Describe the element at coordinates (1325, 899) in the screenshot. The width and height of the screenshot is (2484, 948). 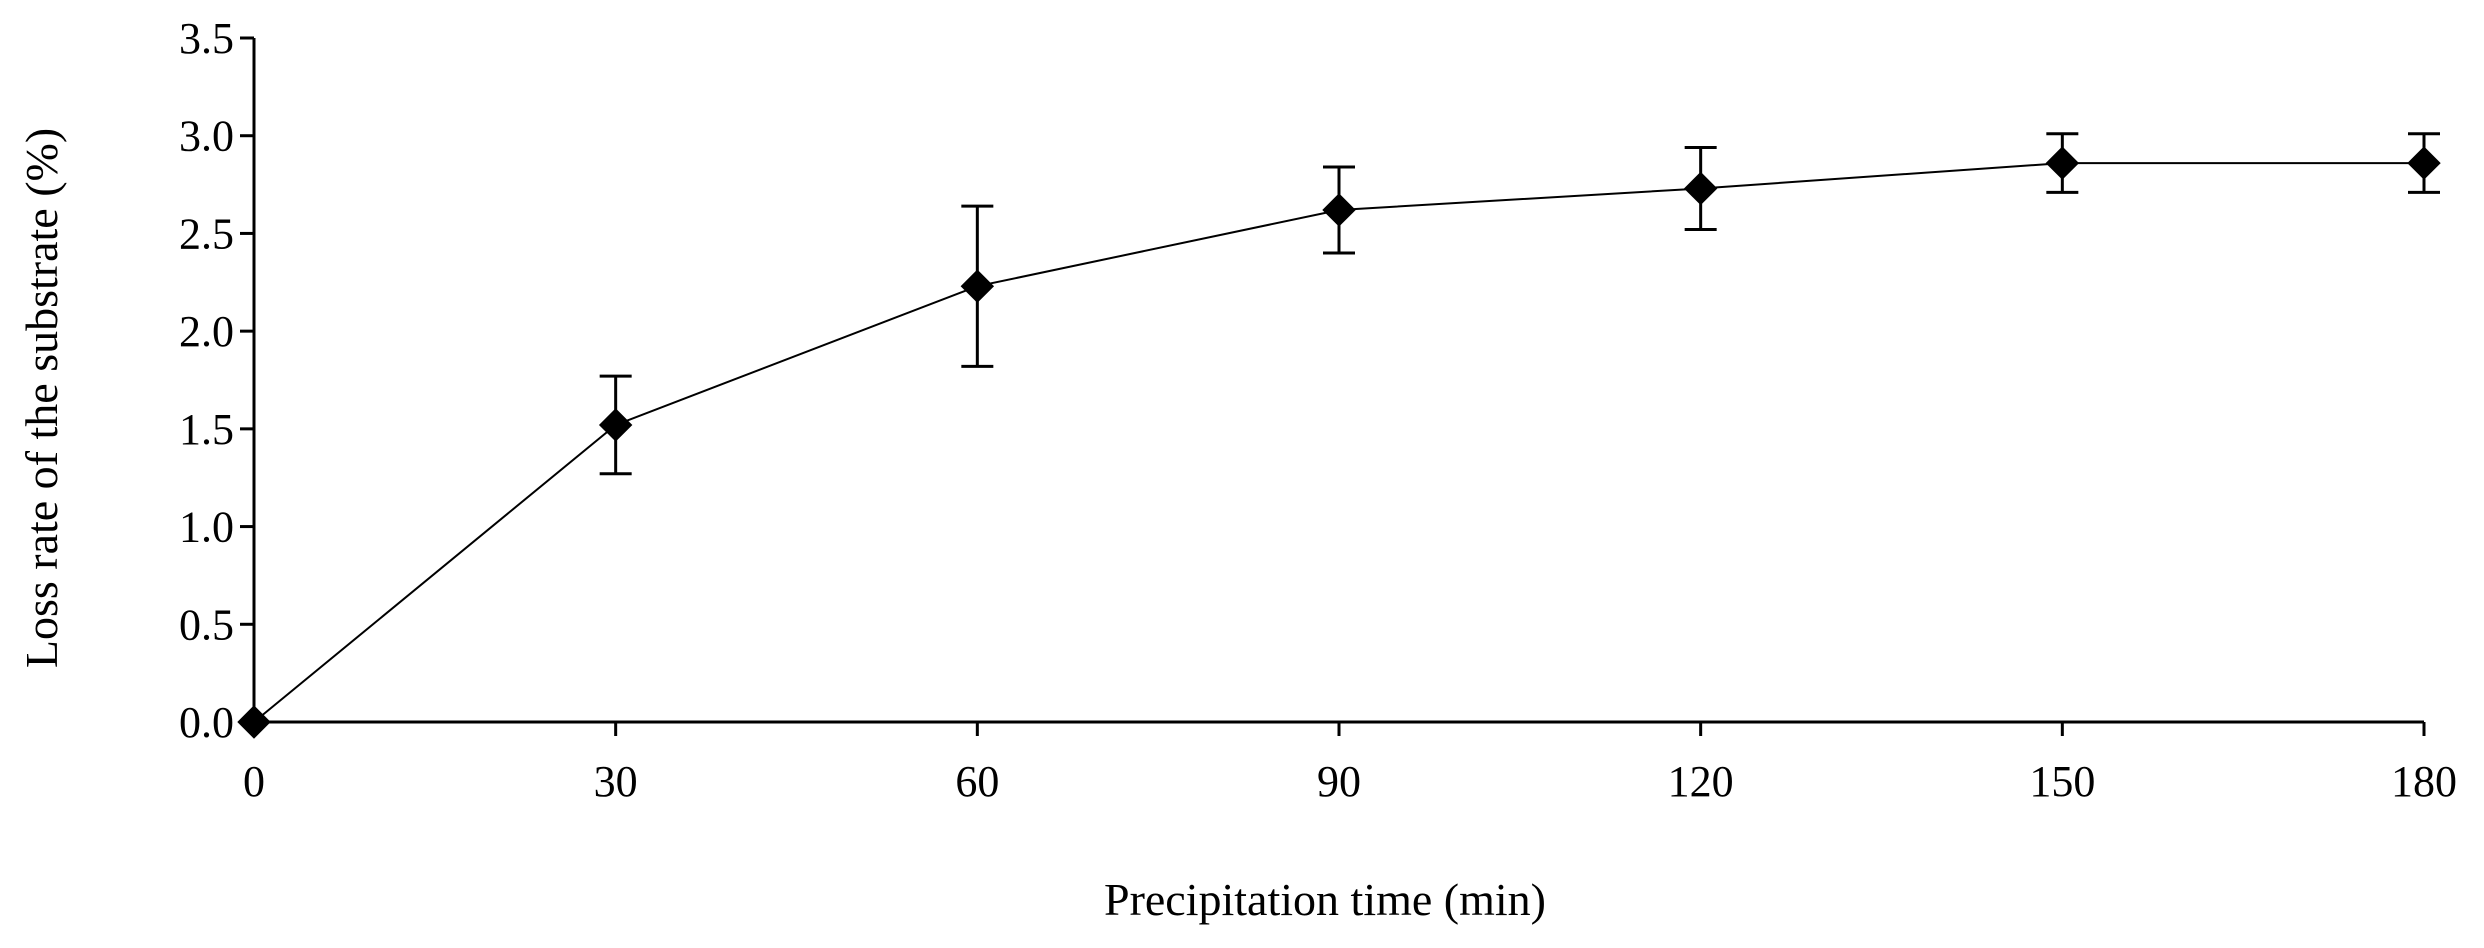
I see `x-axis-title: Precipitation time (min)` at that location.